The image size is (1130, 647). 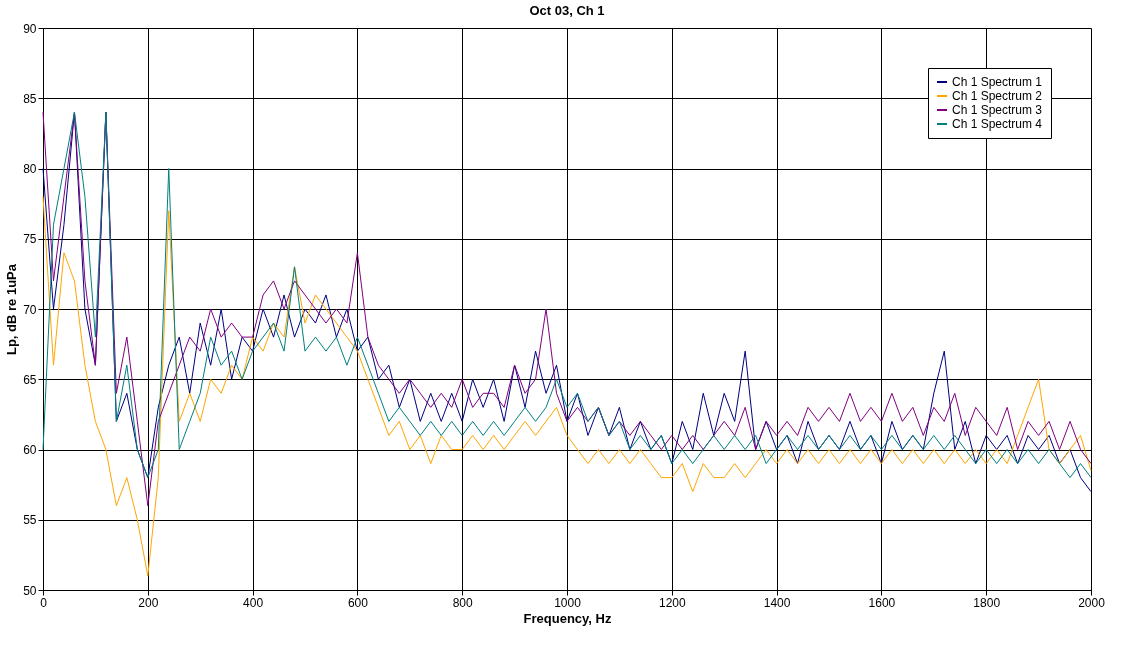 What do you see at coordinates (30, 28) in the screenshot?
I see `y-tick-label: 90` at bounding box center [30, 28].